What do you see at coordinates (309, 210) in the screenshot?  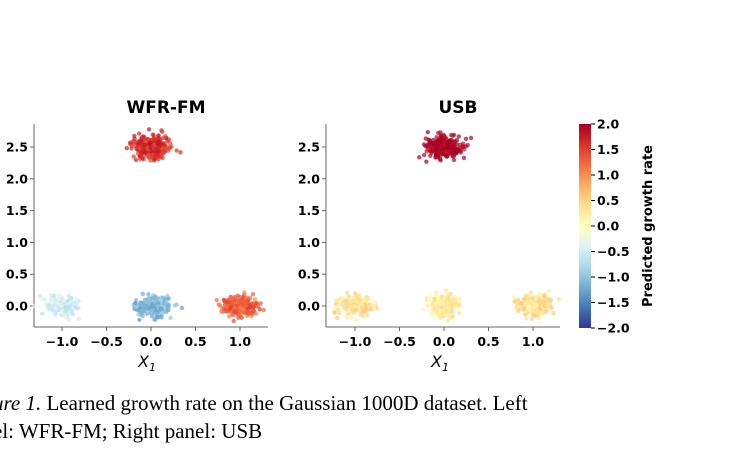 I see `y-tick-label: 1.5` at bounding box center [309, 210].